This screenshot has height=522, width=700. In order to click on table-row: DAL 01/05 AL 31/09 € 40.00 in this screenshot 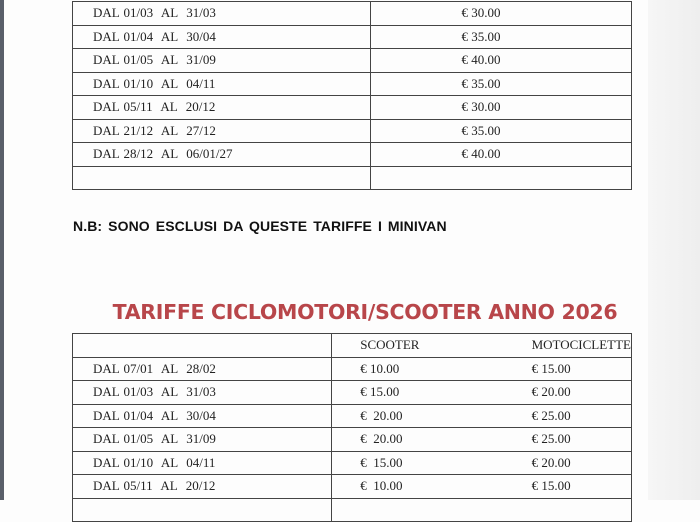, I will do `click(352, 60)`.